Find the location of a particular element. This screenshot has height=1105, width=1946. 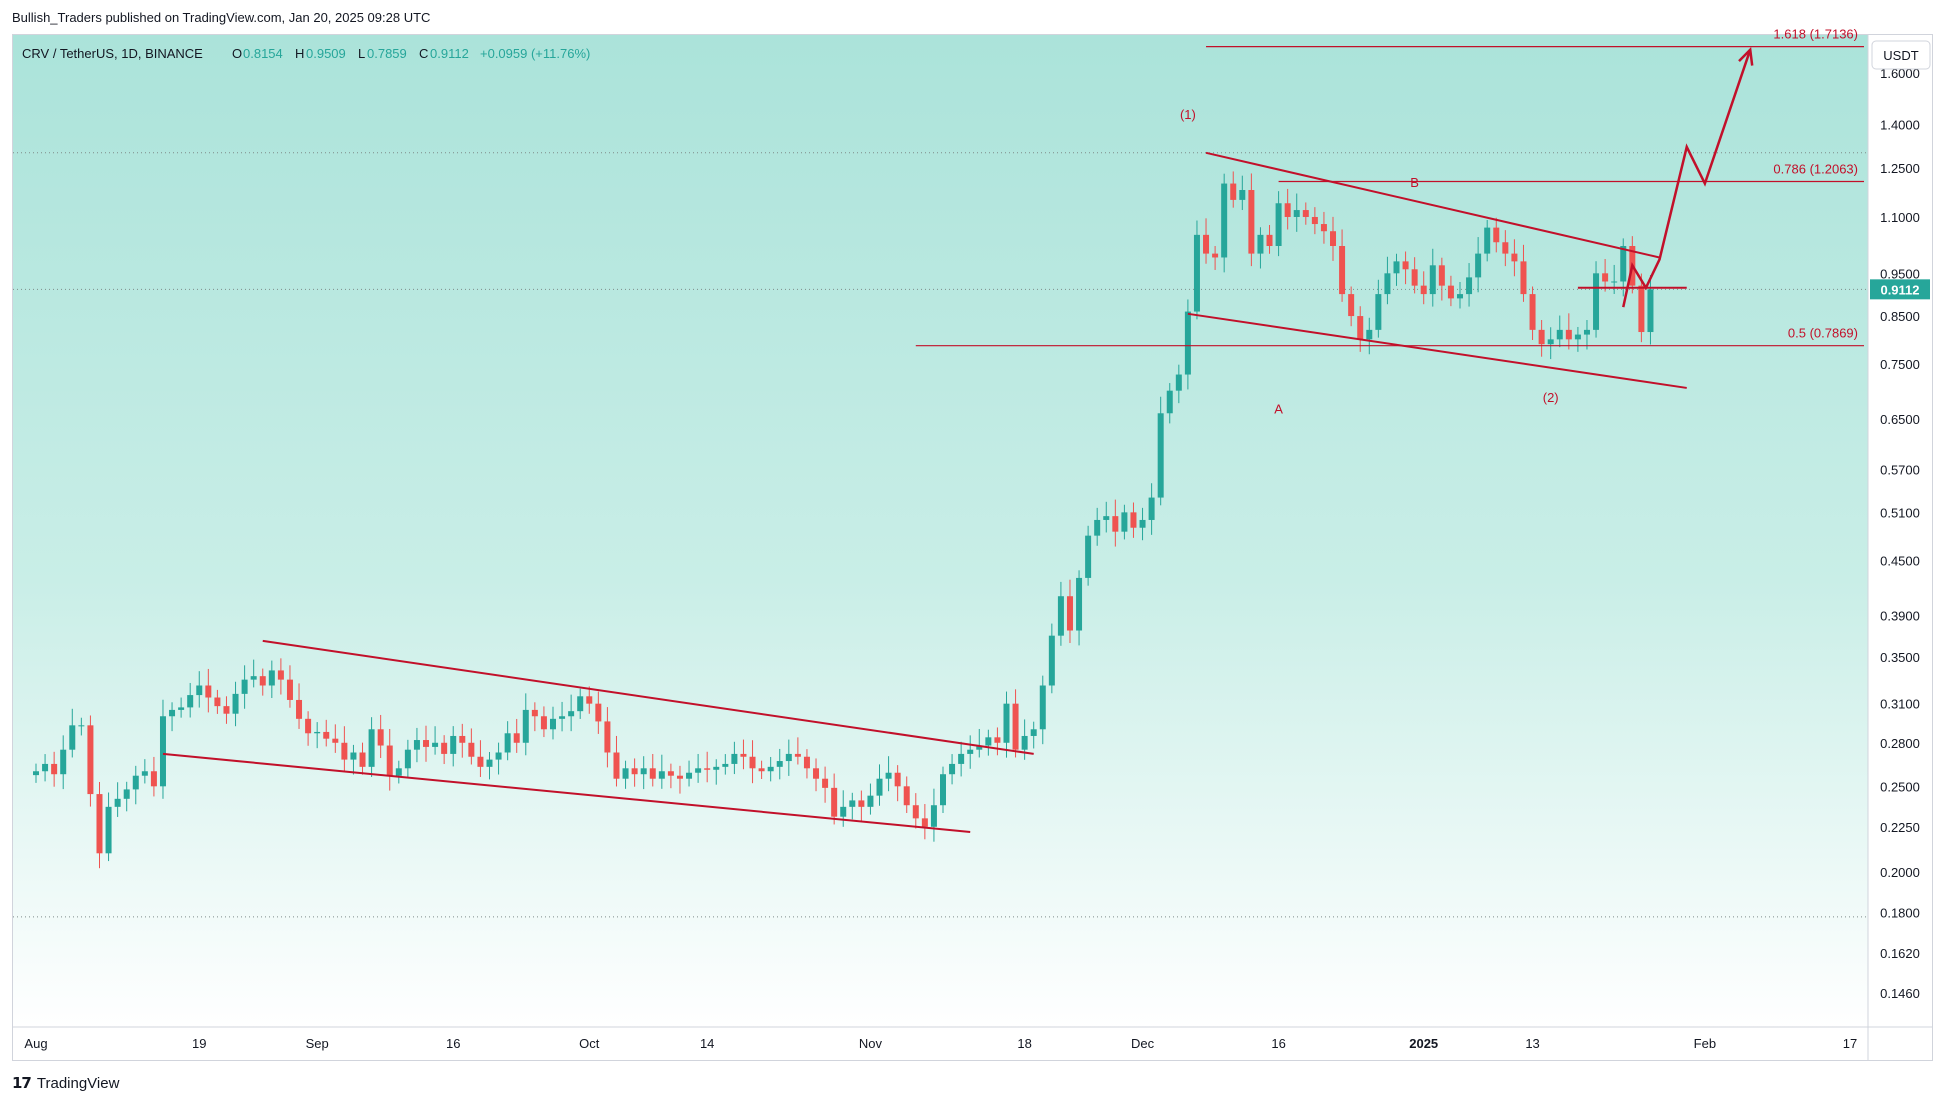

svg-text: 0.7859 is located at coordinates (387, 53).